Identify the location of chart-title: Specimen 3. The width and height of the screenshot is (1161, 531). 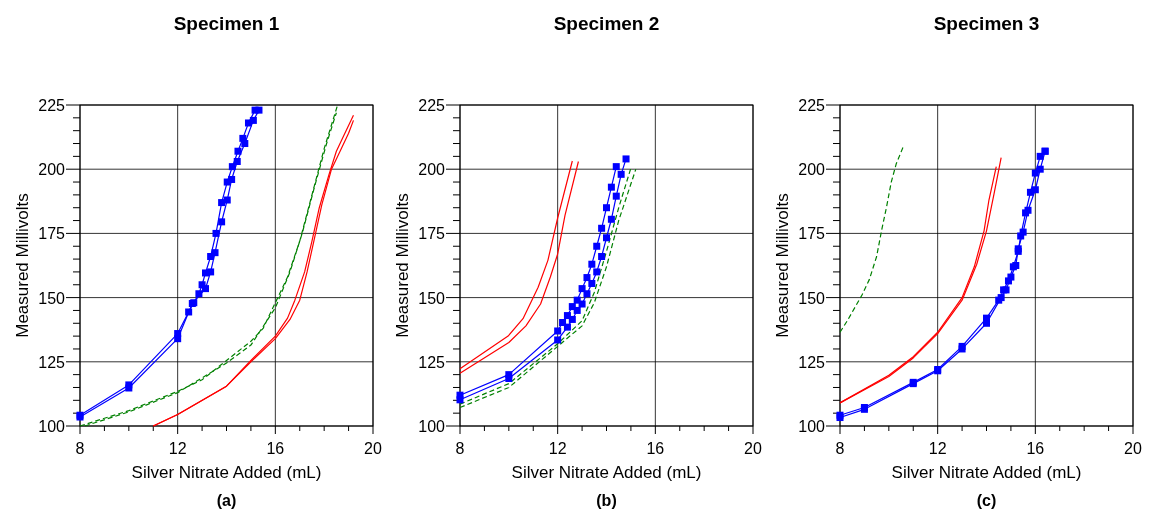
(986, 23).